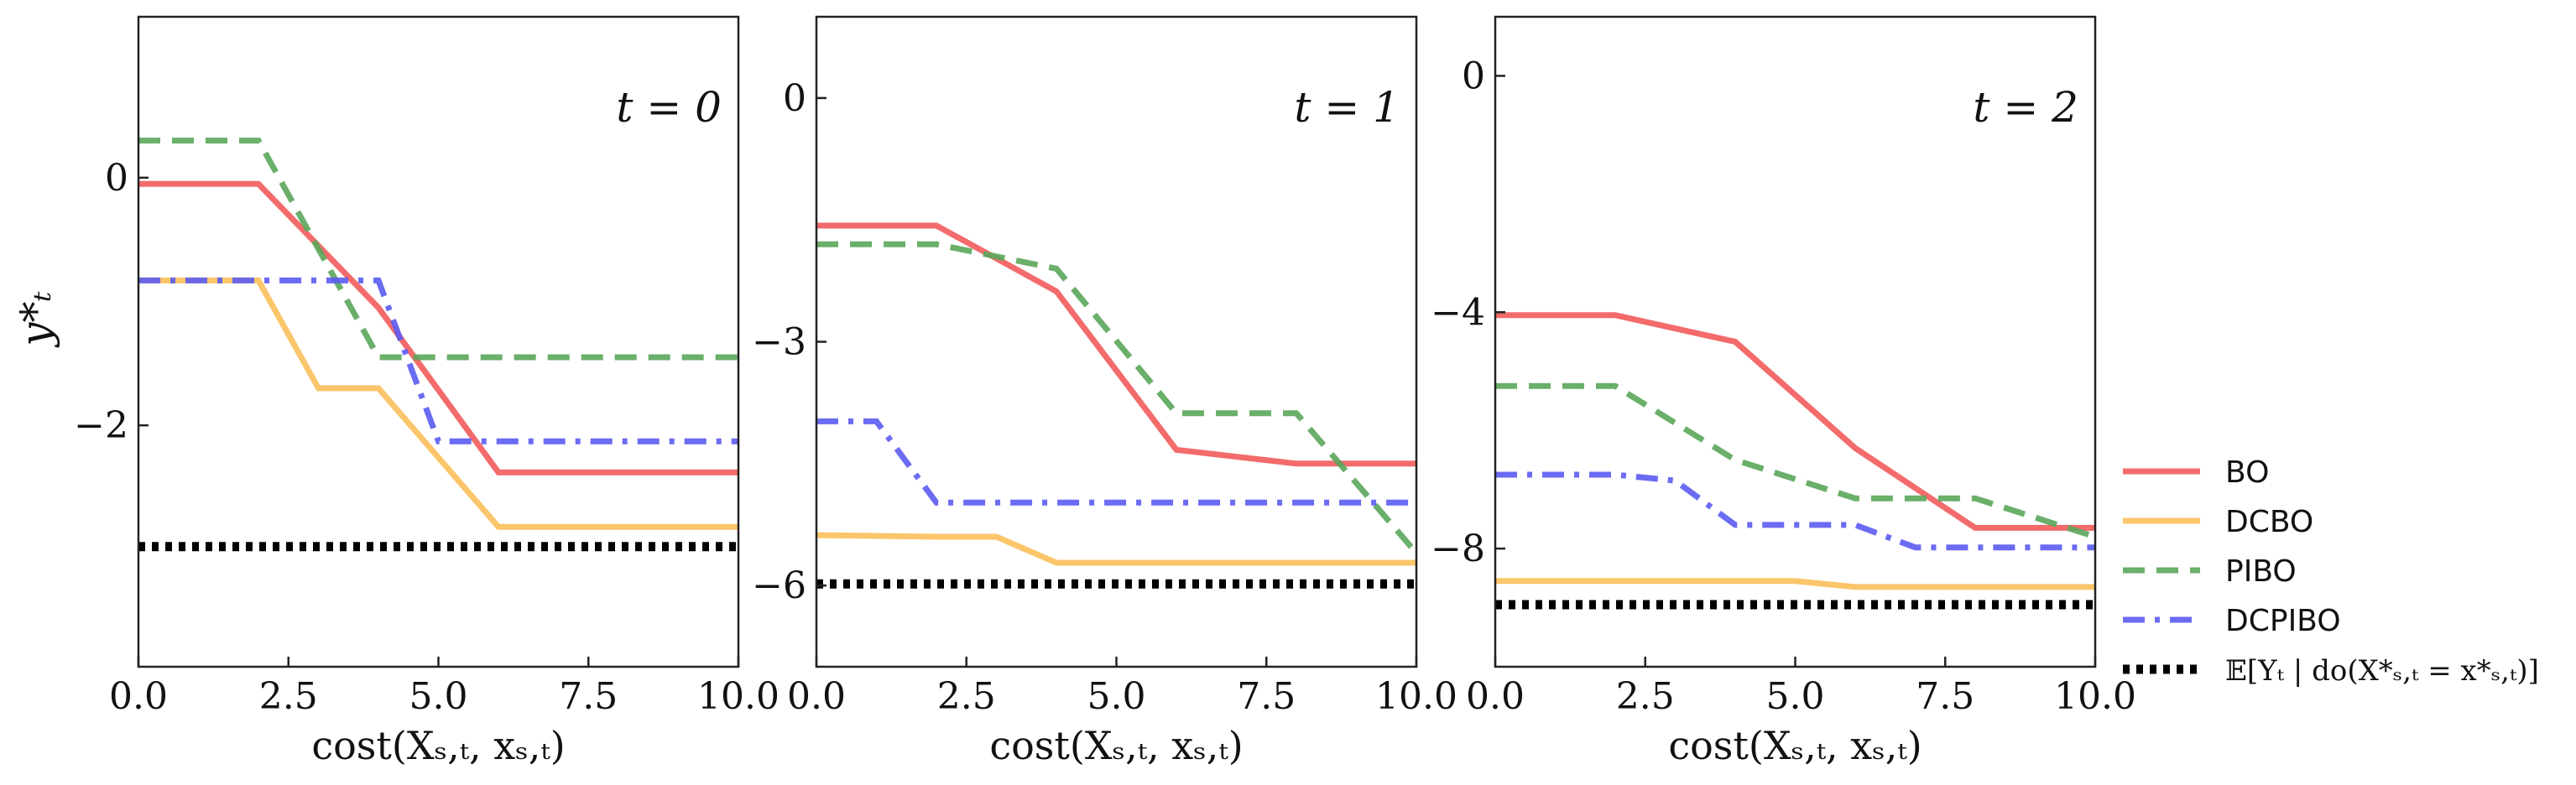  Describe the element at coordinates (1458, 312) in the screenshot. I see `y-tick-label: −4` at that location.